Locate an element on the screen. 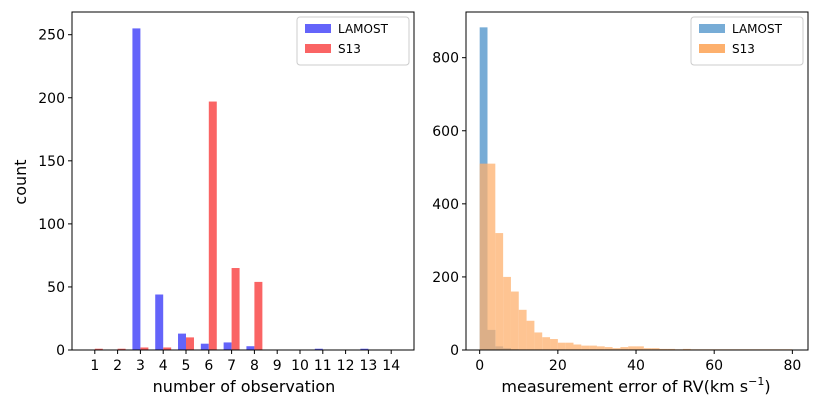 The width and height of the screenshot is (830, 420). left-x-tick-label: 13 is located at coordinates (368, 366).